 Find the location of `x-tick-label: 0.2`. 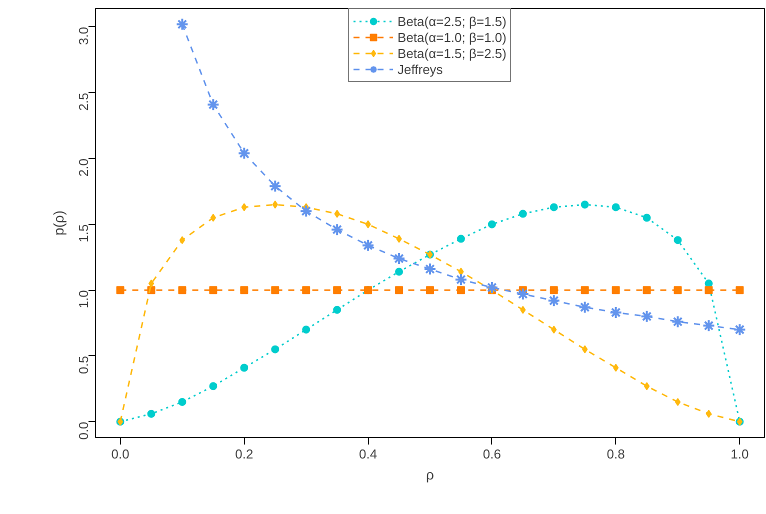

x-tick-label: 0.2 is located at coordinates (244, 454).